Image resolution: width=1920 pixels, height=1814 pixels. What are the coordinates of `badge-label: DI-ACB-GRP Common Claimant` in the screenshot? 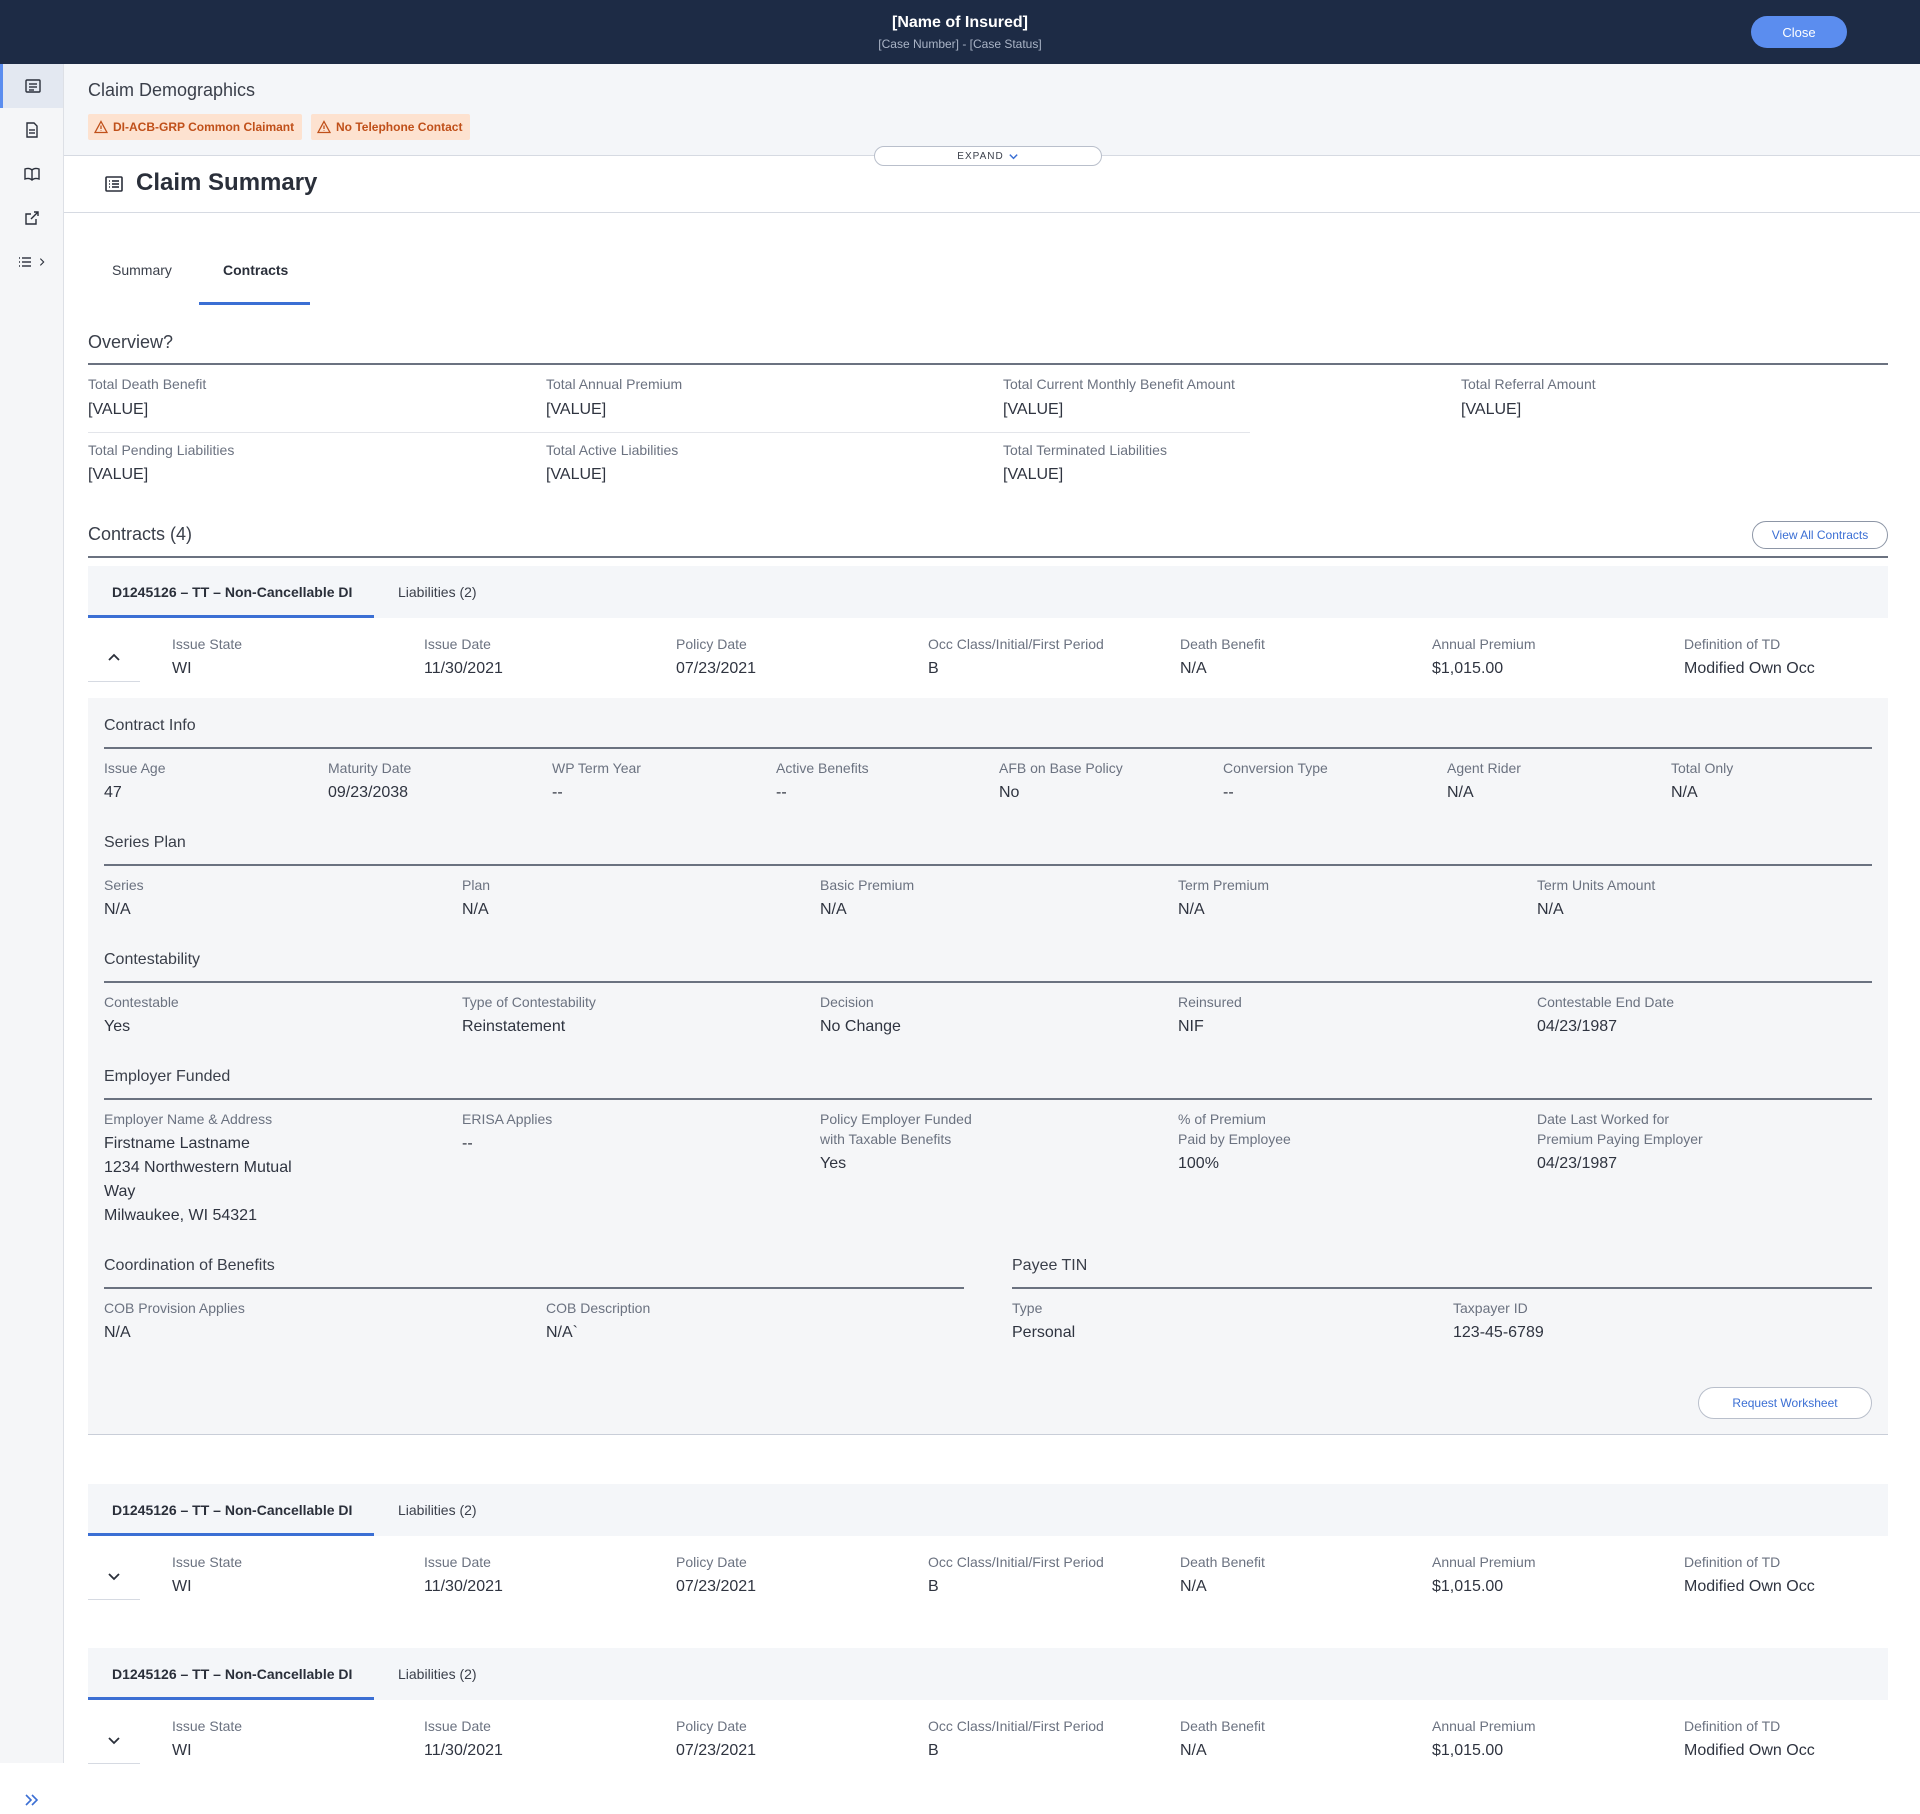 It's located at (204, 127).